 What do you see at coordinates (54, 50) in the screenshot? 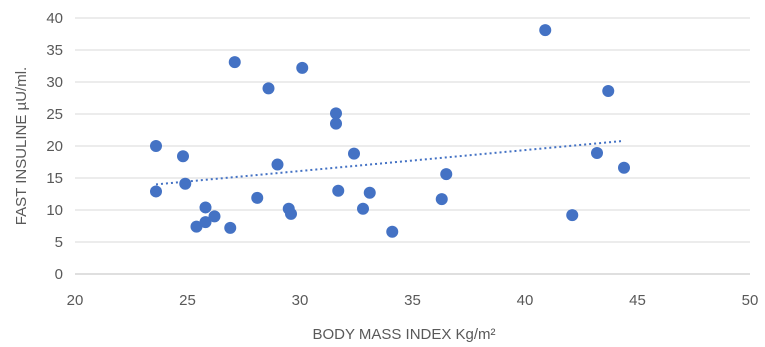
I see `y-tick-label: 35` at bounding box center [54, 50].